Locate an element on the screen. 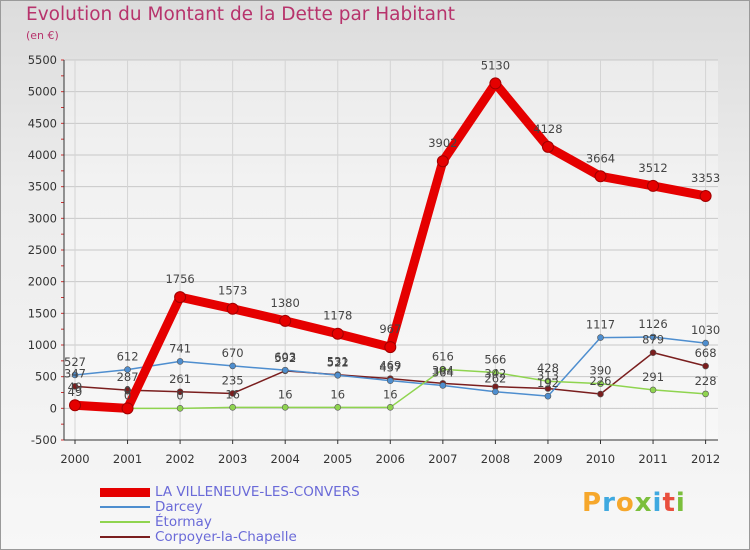 The height and width of the screenshot is (550, 750). data-label: 741 is located at coordinates (180, 348).